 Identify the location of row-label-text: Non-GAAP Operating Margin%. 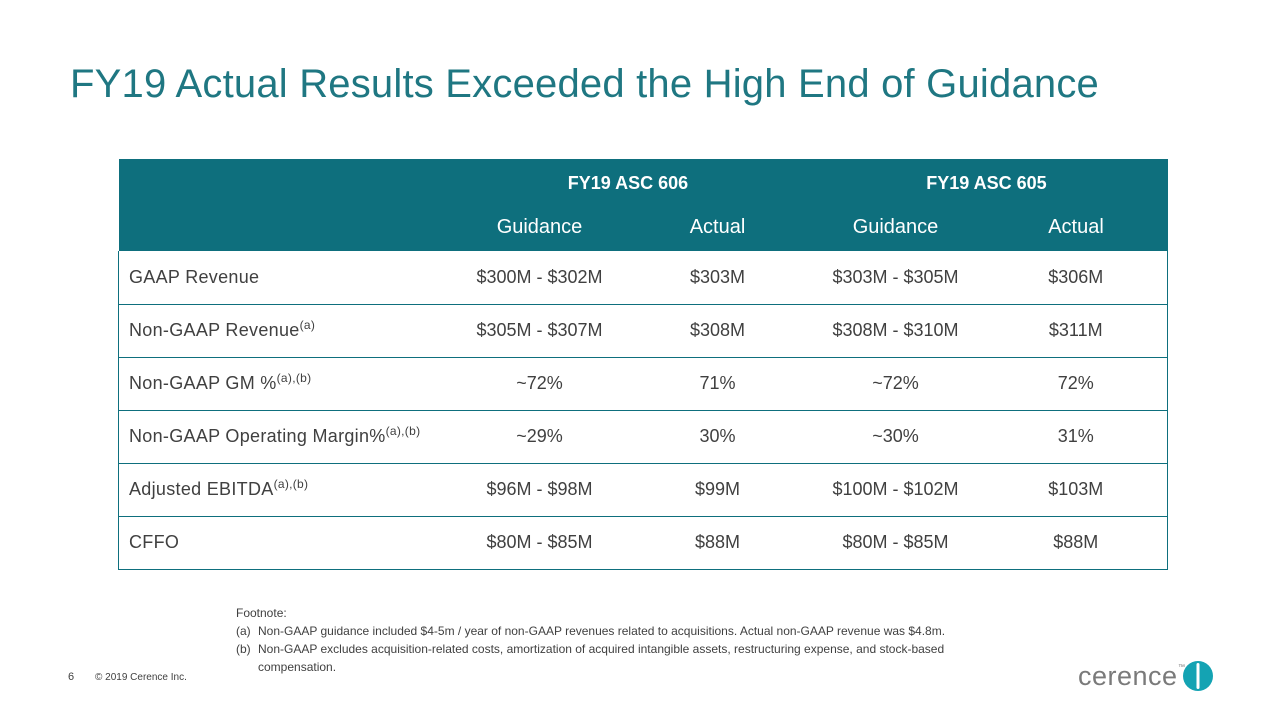
(257, 436).